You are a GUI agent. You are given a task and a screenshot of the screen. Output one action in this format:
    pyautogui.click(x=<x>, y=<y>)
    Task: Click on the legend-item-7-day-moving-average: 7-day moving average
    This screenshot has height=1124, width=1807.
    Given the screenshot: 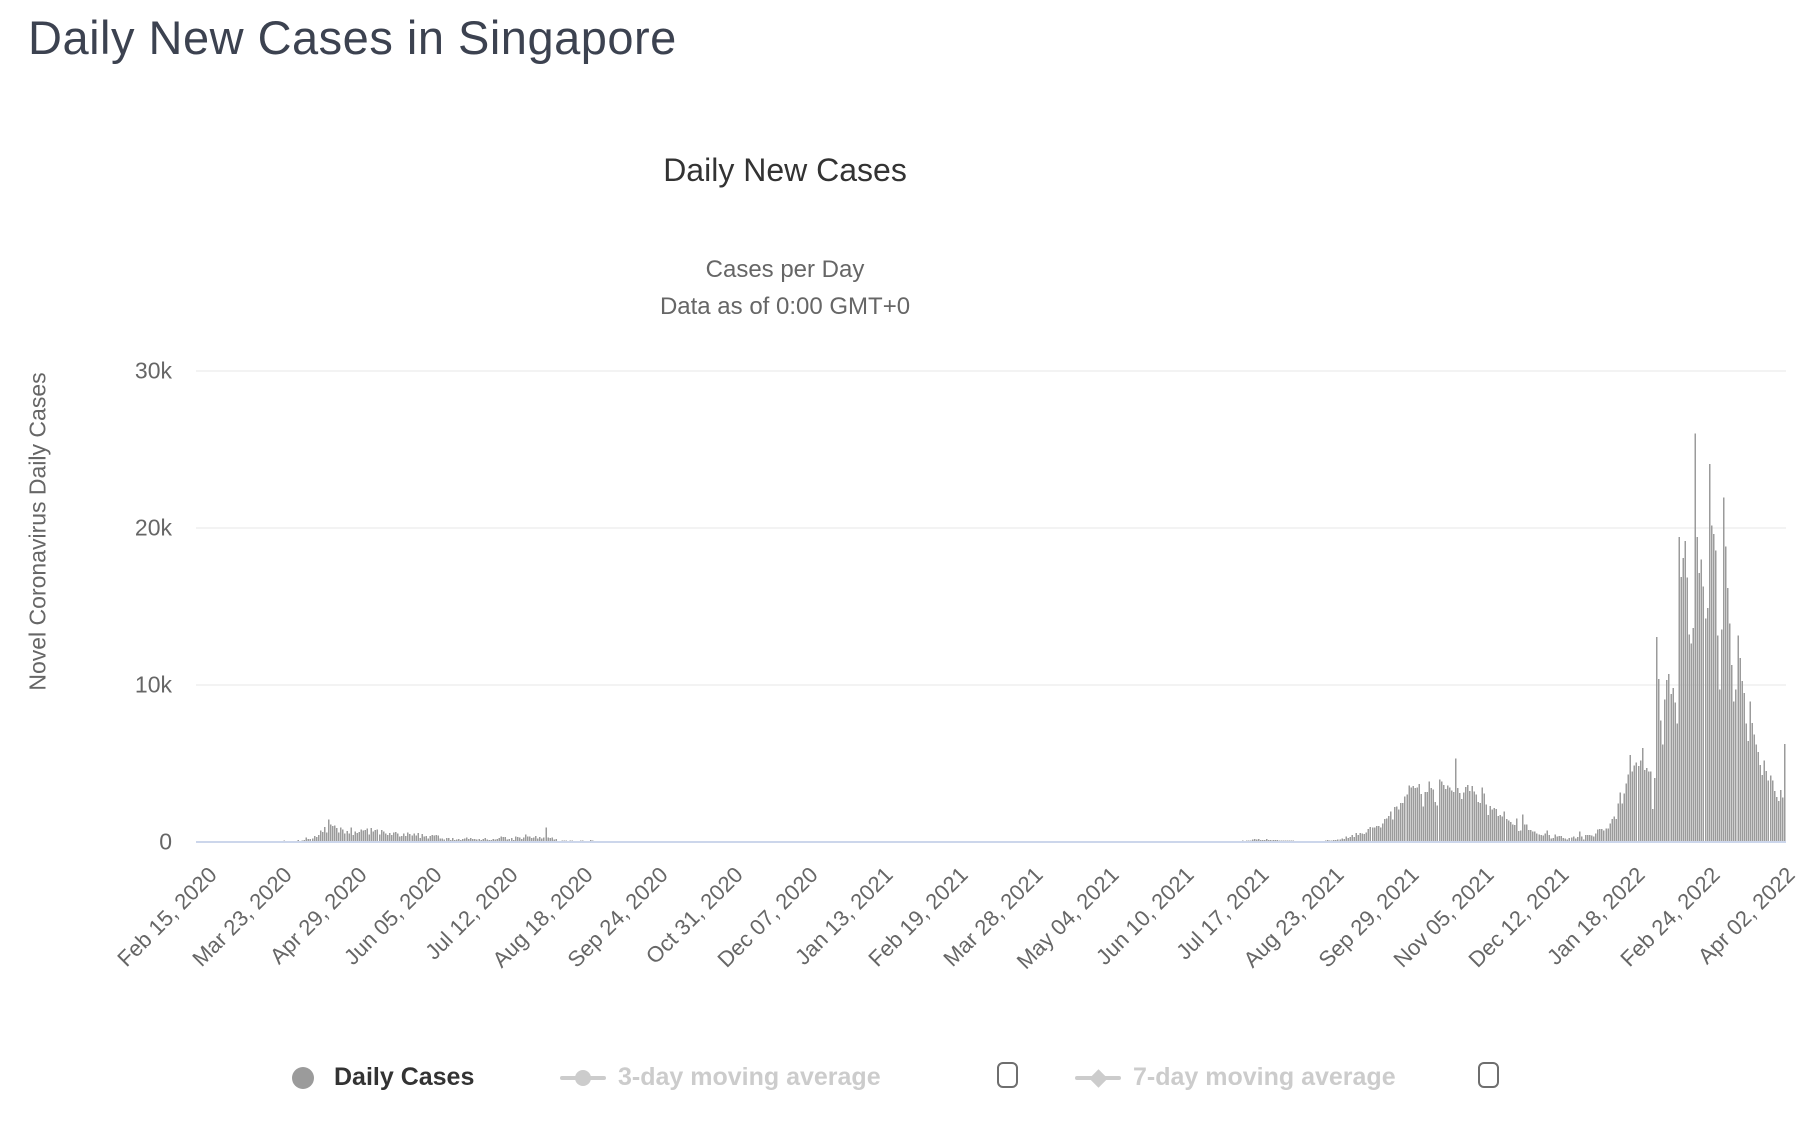 What is the action you would take?
    pyautogui.click(x=1235, y=1077)
    